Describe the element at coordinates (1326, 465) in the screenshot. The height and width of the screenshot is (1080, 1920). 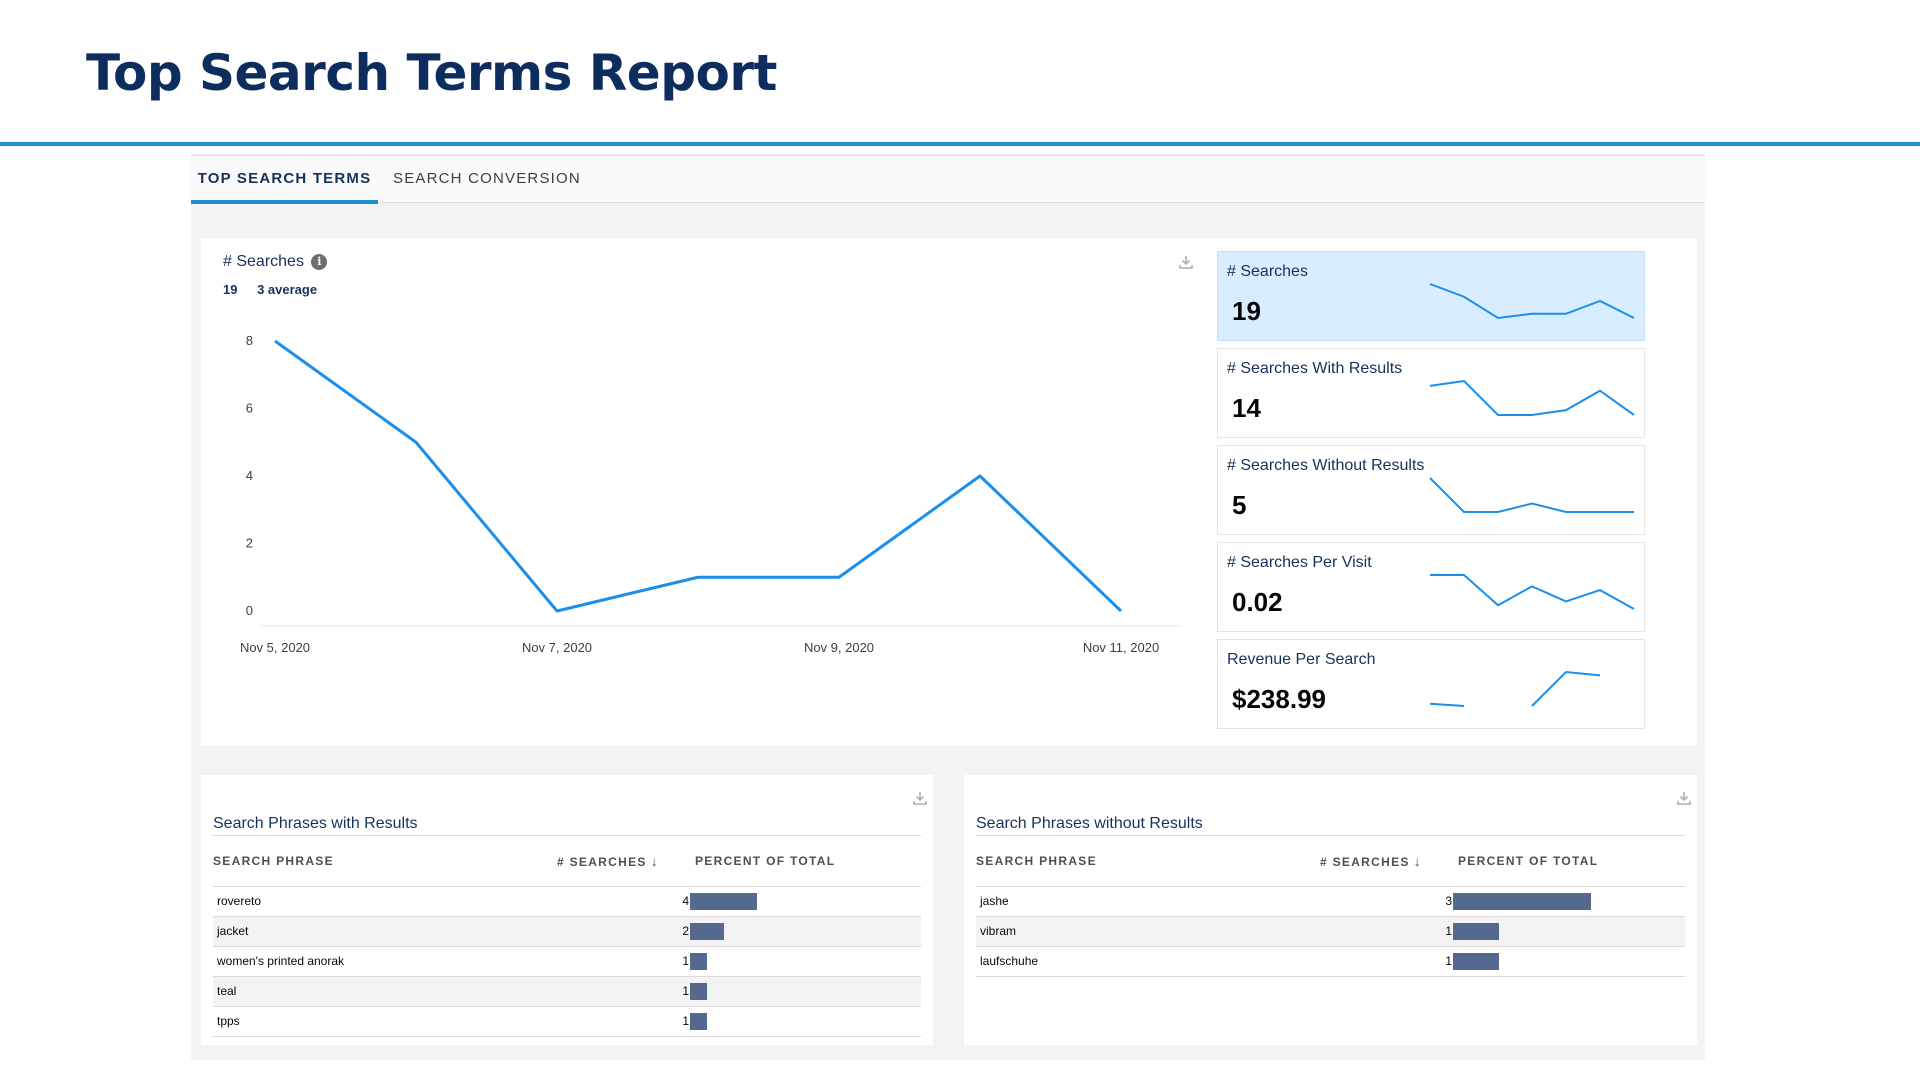
I see `kpi-label: # Searches Without Results` at that location.